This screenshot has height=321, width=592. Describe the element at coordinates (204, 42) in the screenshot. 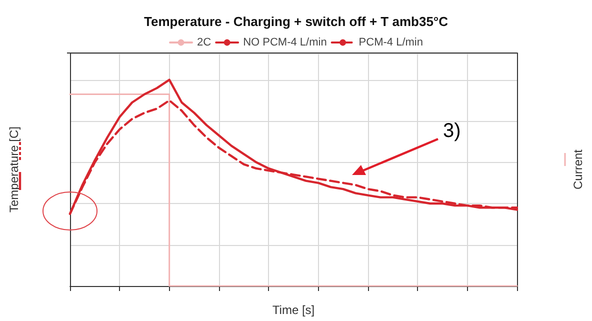

I see `legend-label: 2C` at that location.